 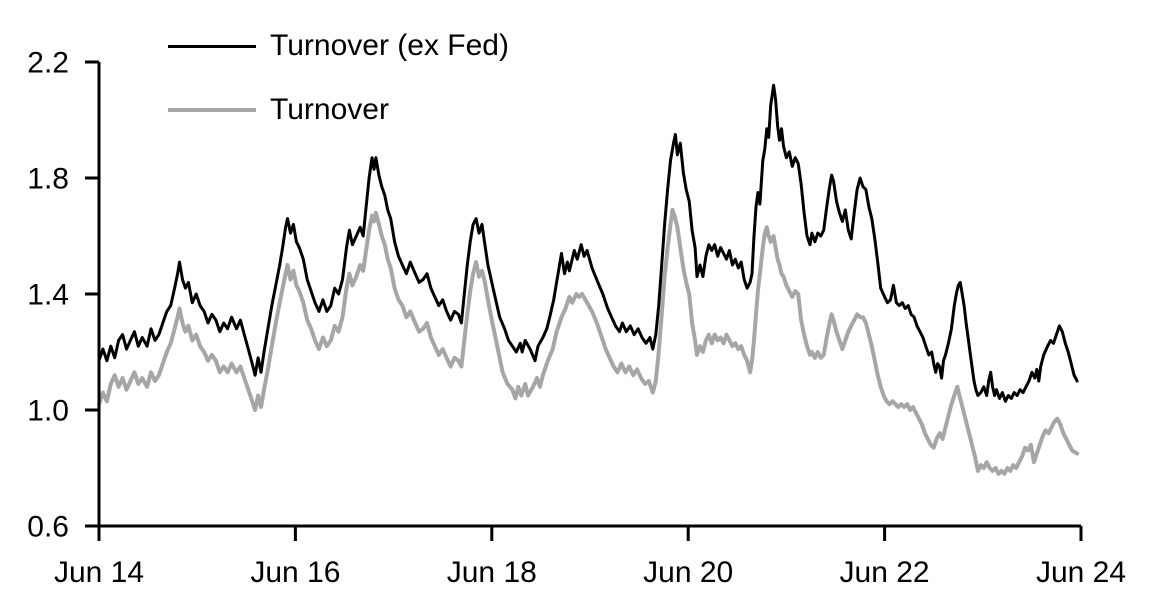 I want to click on x-tick-label: Jun 16, so click(x=295, y=572).